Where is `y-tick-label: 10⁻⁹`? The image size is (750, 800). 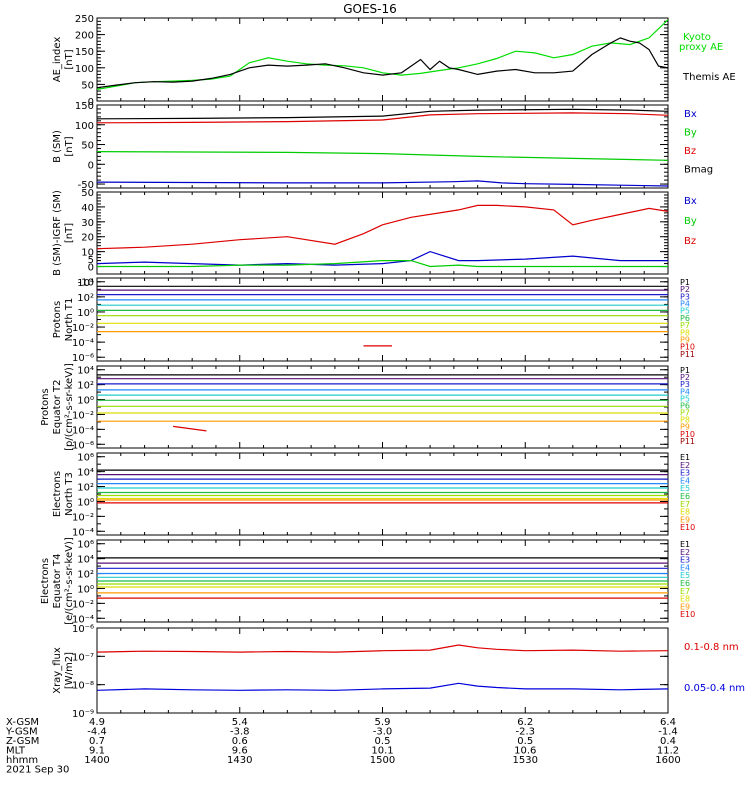 y-tick-label: 10⁻⁹ is located at coordinates (83, 714).